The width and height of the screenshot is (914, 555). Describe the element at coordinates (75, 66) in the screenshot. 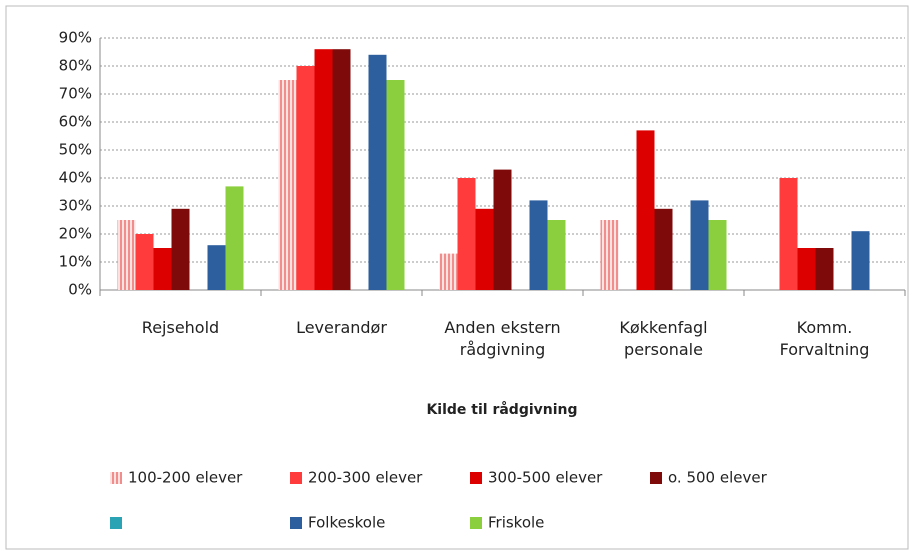

I see `y-tick-label: 80%` at that location.